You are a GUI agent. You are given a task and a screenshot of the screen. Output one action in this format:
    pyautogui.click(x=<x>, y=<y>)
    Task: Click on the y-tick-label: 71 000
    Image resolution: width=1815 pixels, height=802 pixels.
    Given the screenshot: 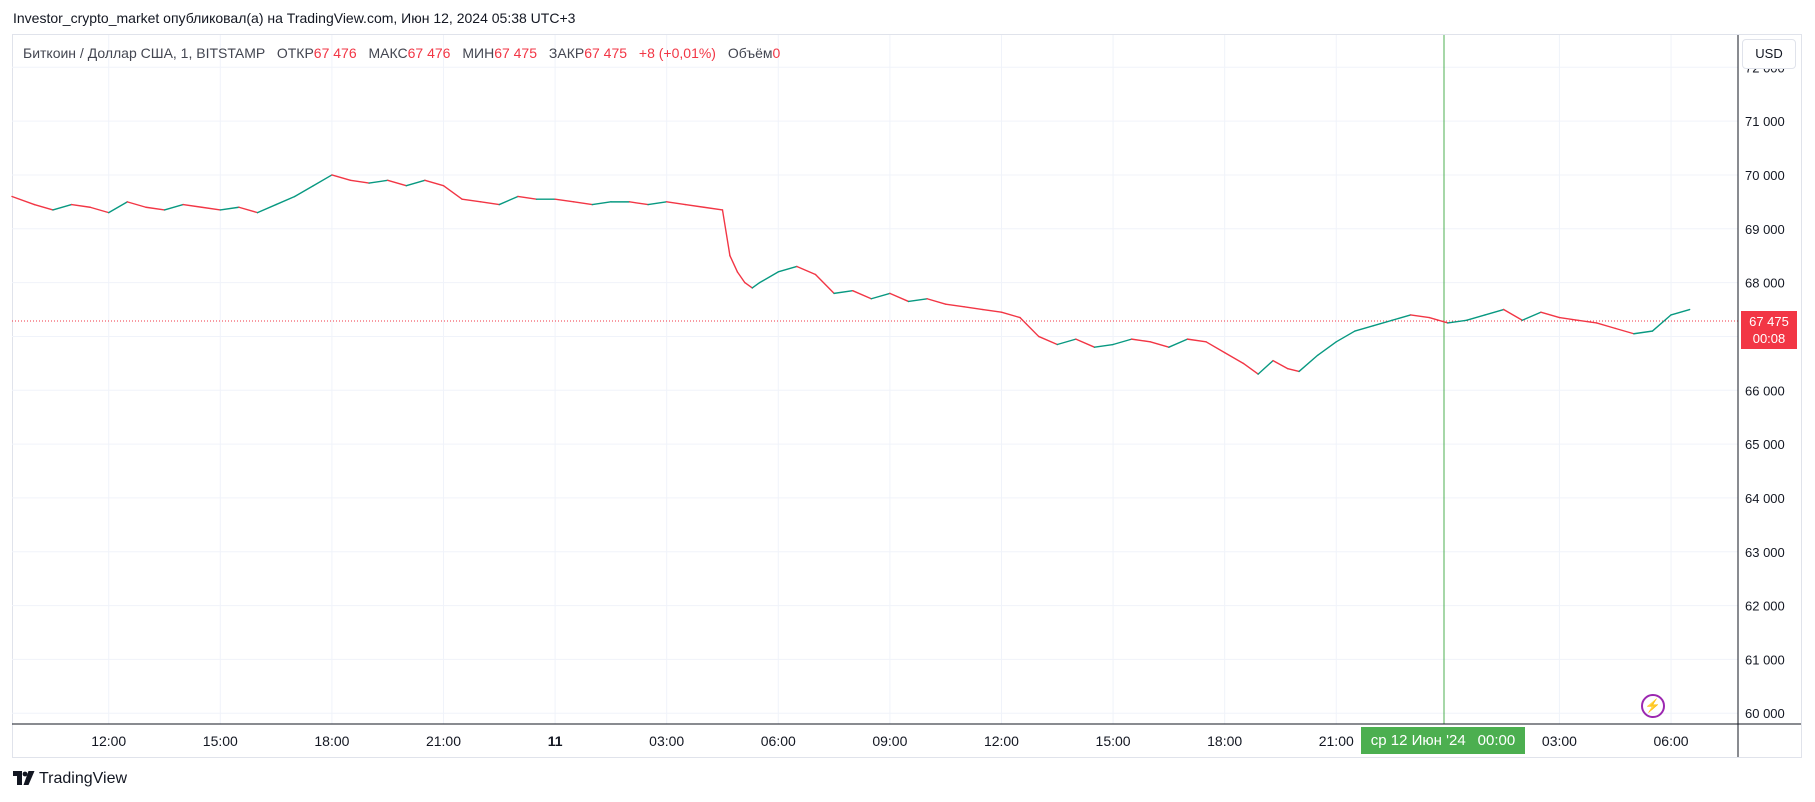 What is the action you would take?
    pyautogui.click(x=1765, y=121)
    